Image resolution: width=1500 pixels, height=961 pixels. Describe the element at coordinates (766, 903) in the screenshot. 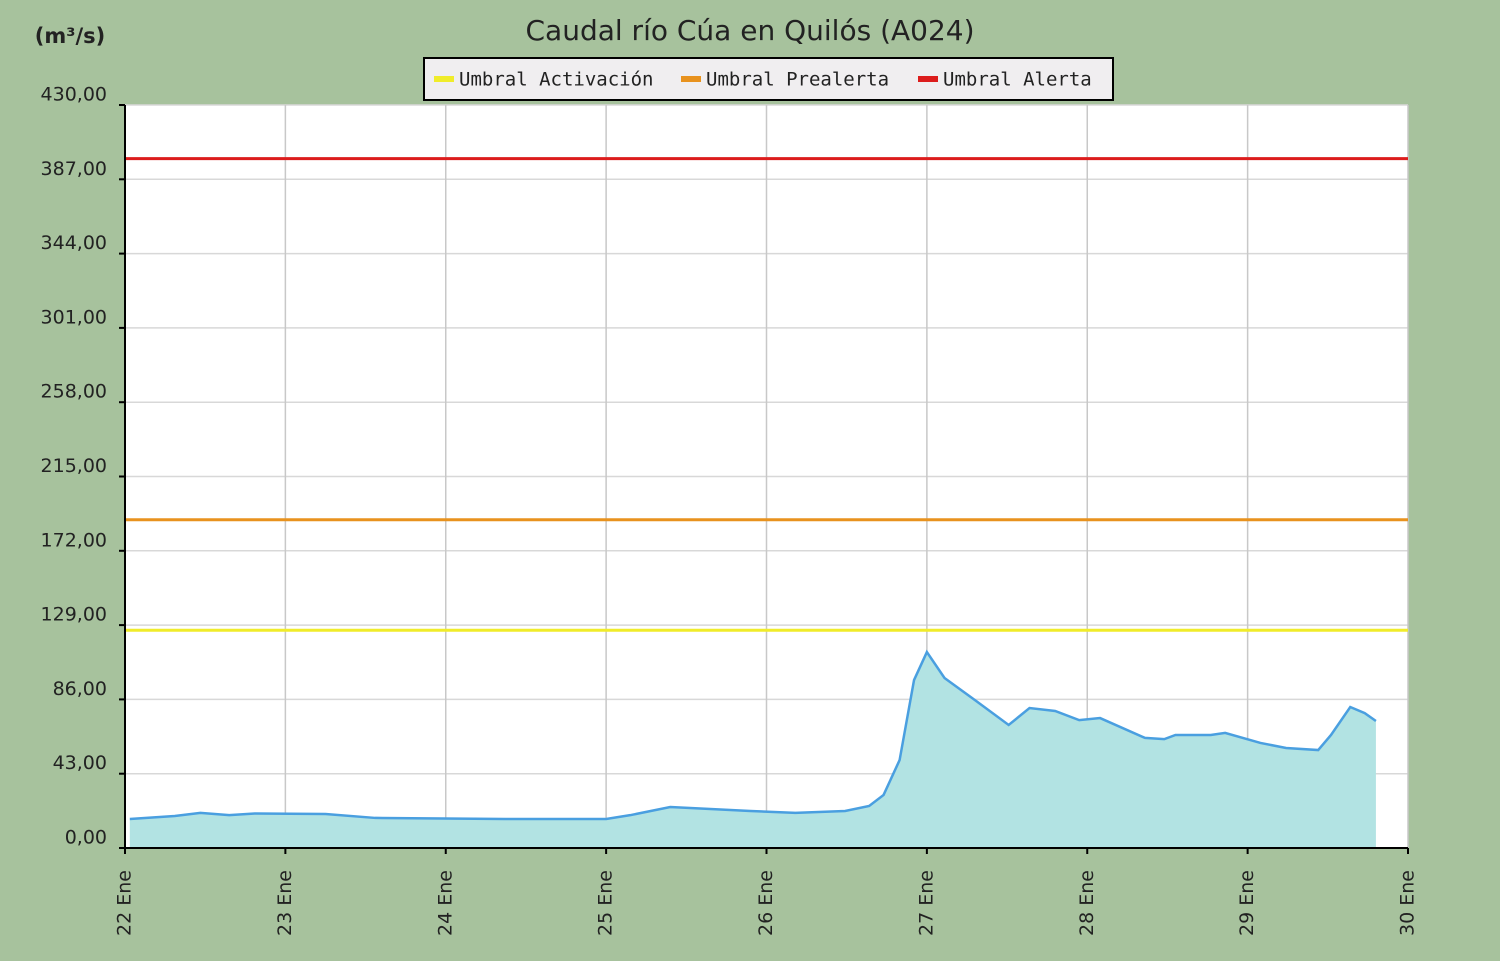

I see `x-tick-label: 26 Ene` at that location.